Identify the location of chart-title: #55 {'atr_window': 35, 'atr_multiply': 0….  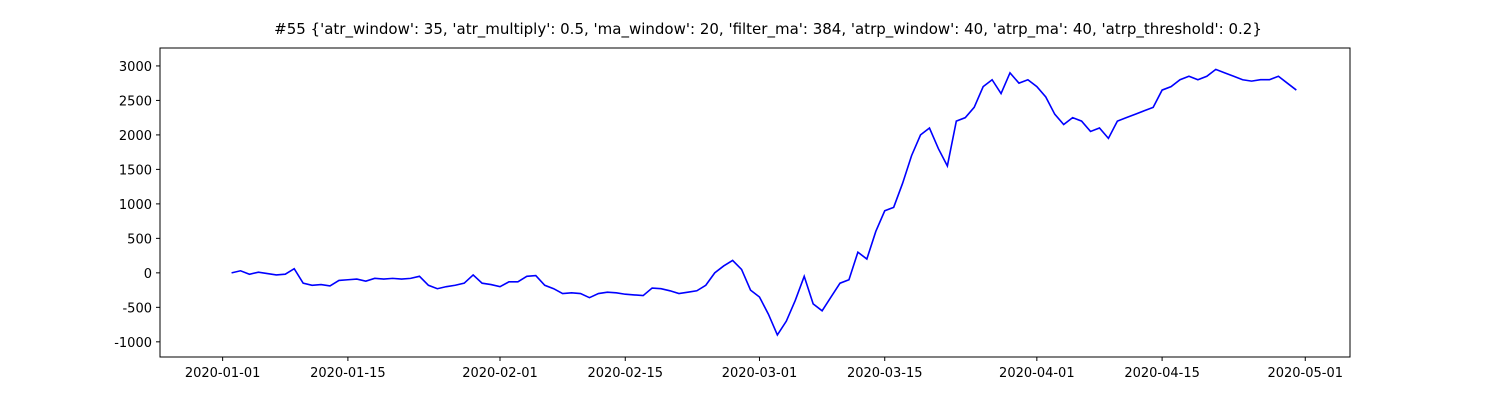
(768, 29).